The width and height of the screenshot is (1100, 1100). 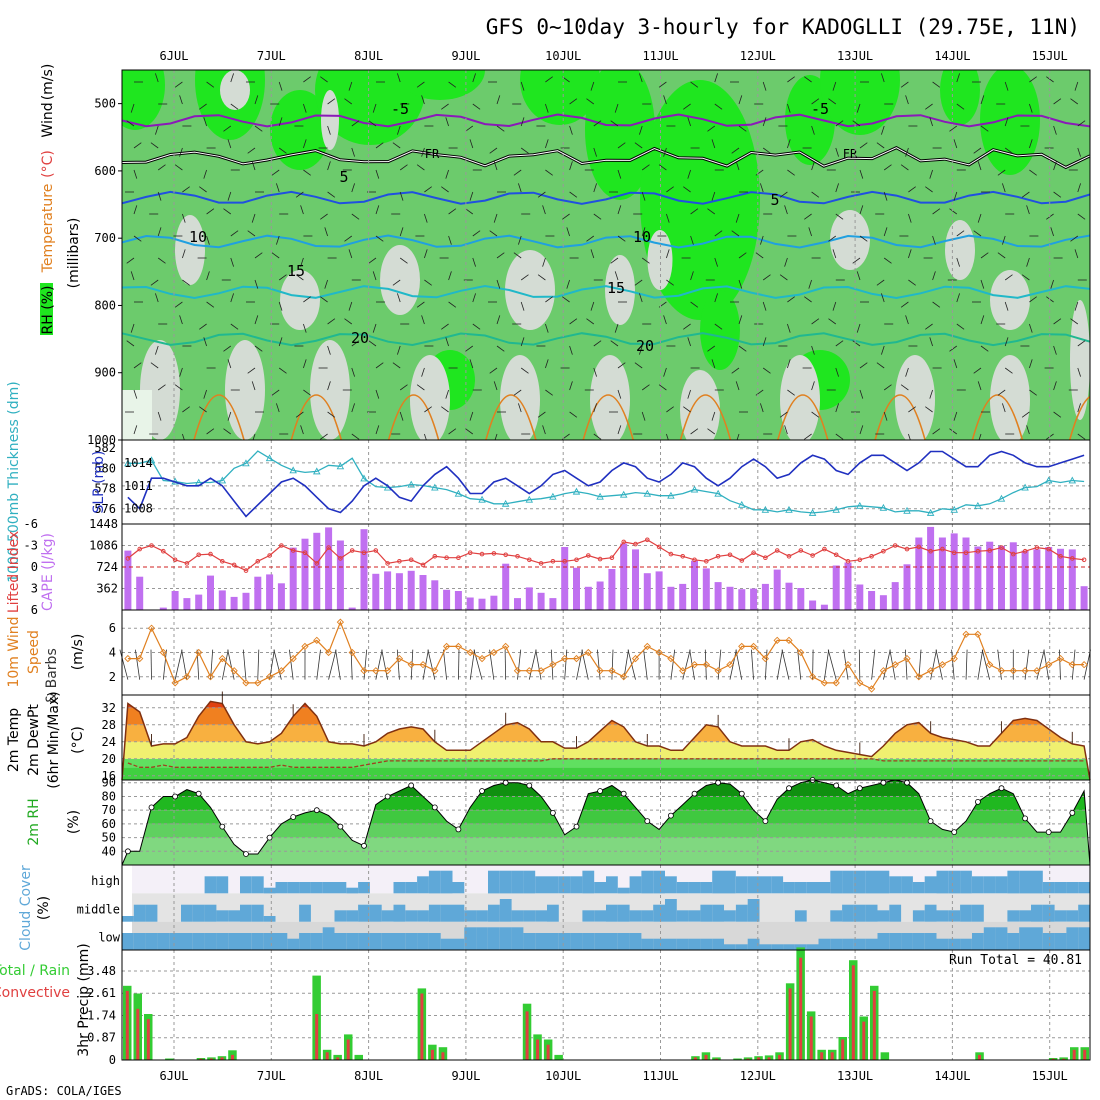 What do you see at coordinates (48, 310) in the screenshot?
I see `axis-label-rh: RH (%)` at bounding box center [48, 310].